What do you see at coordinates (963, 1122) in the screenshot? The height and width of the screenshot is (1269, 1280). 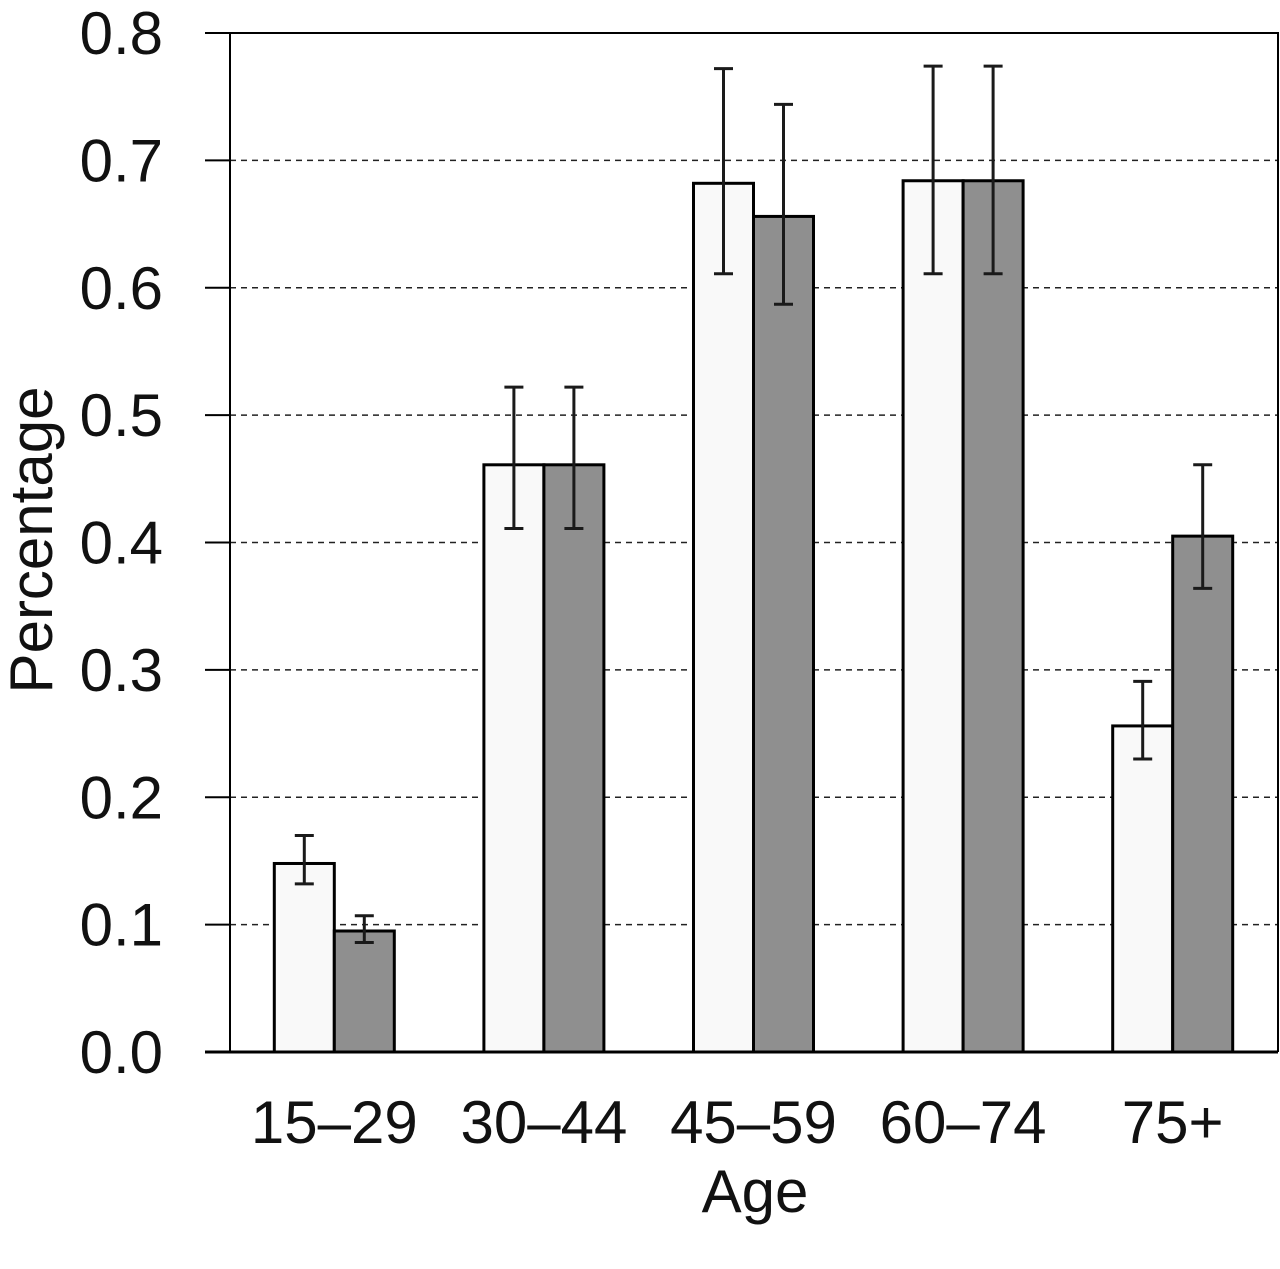 I see `x-tick-label: 60–74` at bounding box center [963, 1122].